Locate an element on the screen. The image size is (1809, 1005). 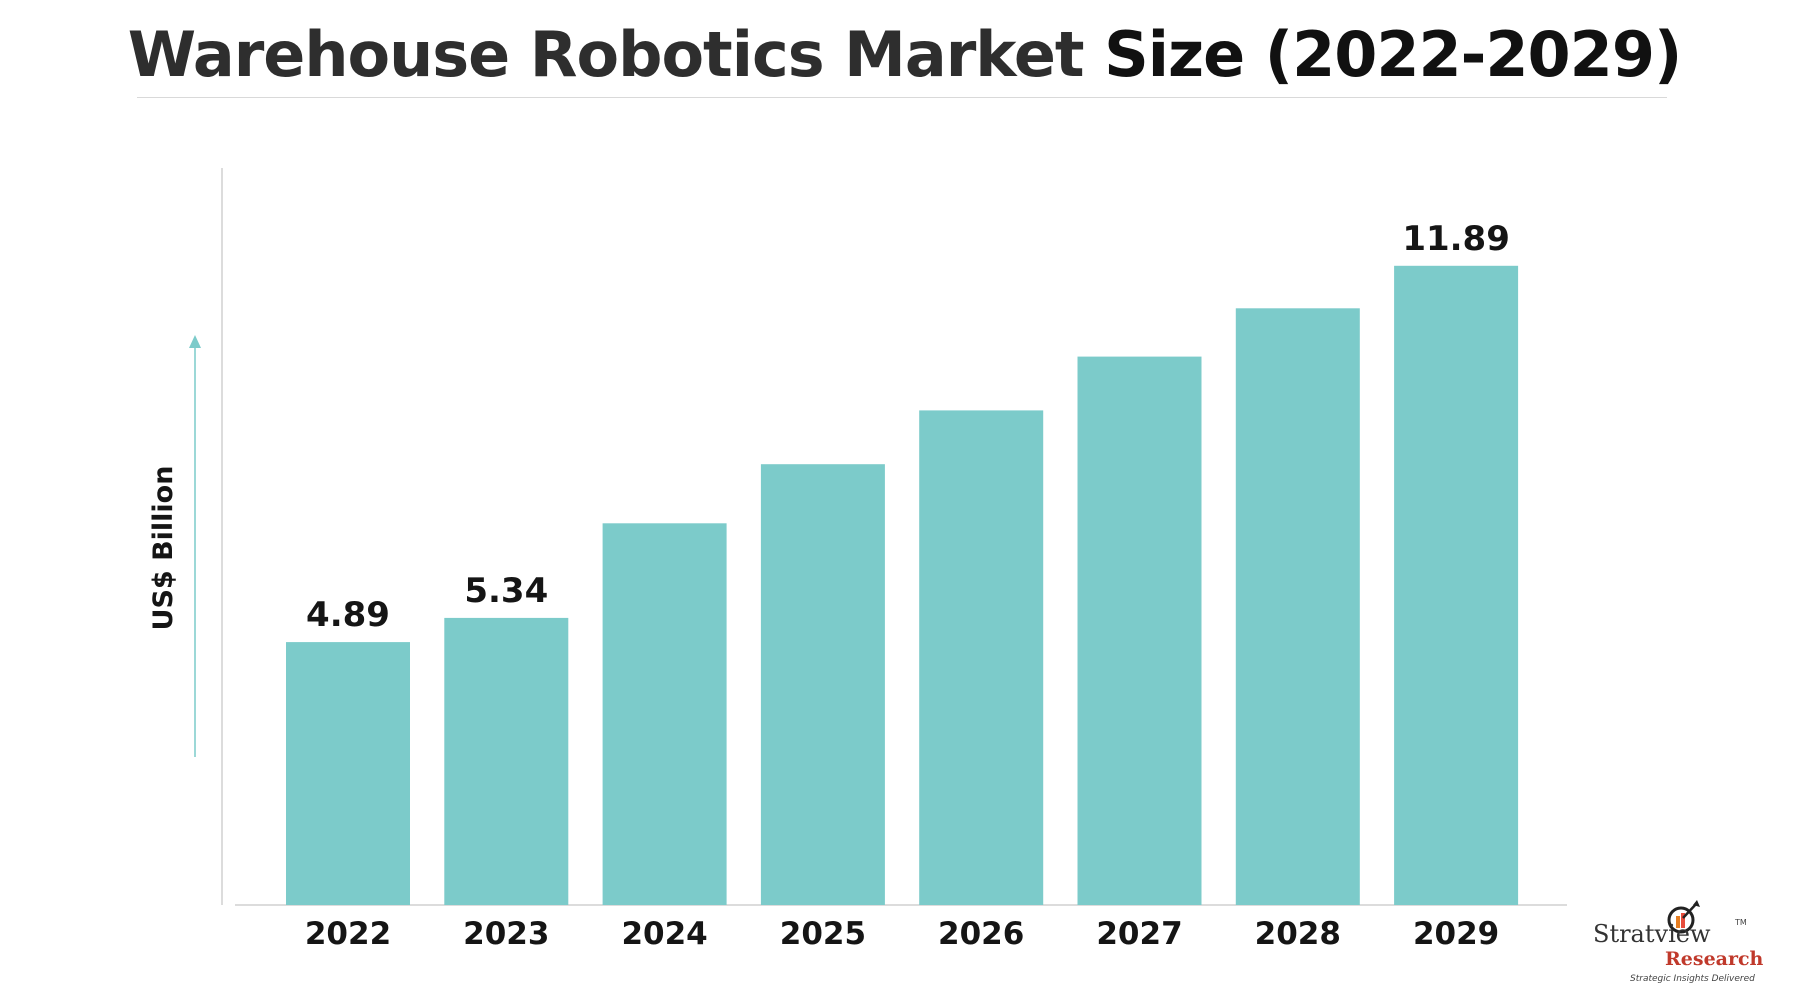
x-tick-label-2026: 2026 is located at coordinates (981, 934).